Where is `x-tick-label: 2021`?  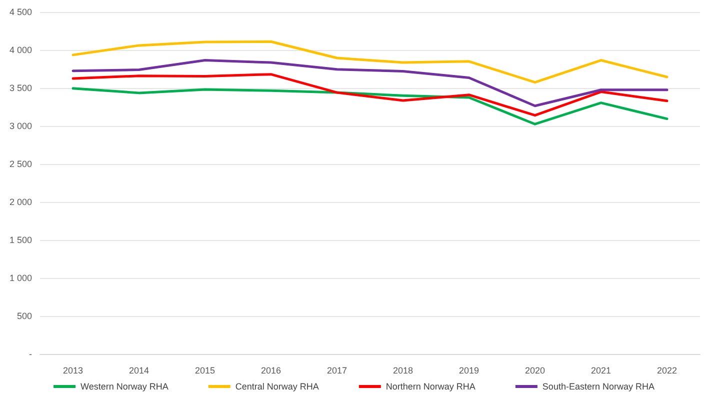
x-tick-label: 2021 is located at coordinates (601, 371).